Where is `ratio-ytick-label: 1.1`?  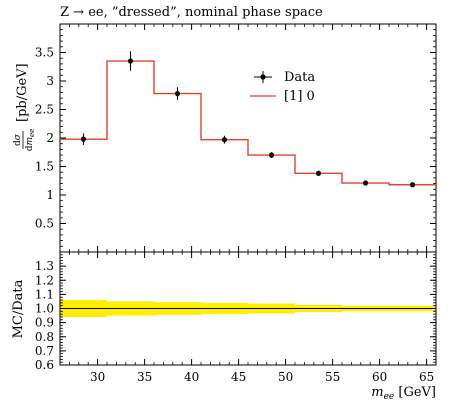 ratio-ytick-label: 1.1 is located at coordinates (44, 294).